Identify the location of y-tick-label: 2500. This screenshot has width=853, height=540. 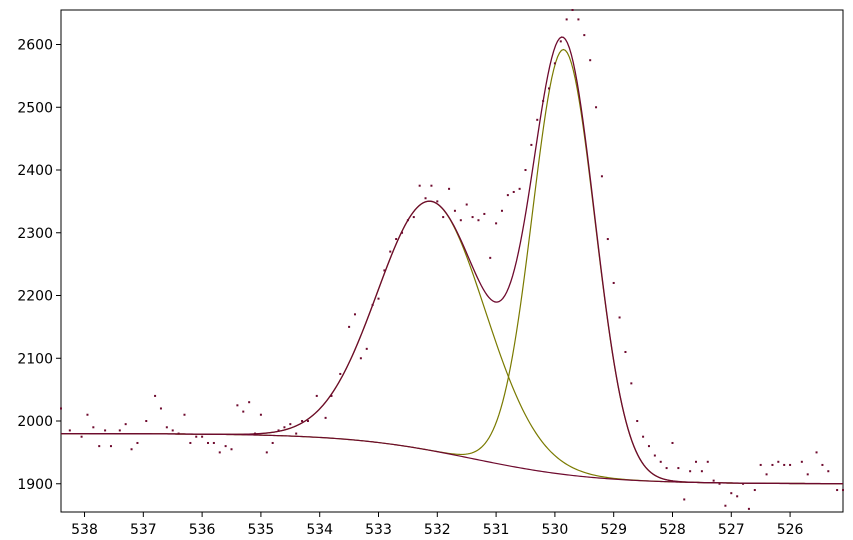
(35, 108).